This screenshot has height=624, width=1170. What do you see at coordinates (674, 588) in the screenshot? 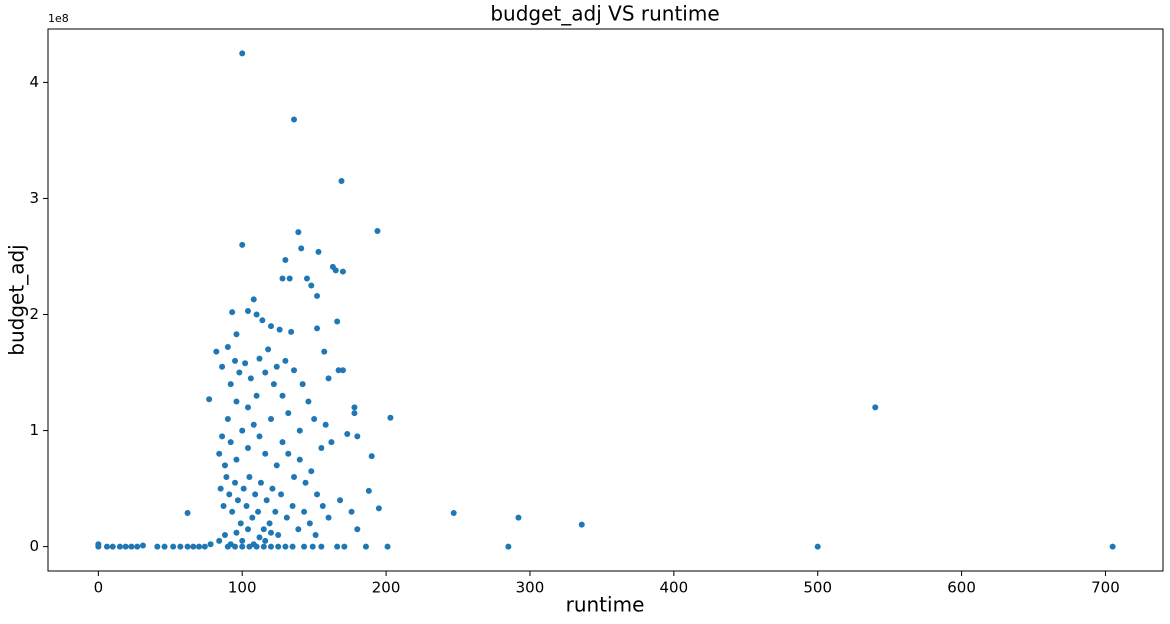
I see `x-tick-label: 400` at bounding box center [674, 588].